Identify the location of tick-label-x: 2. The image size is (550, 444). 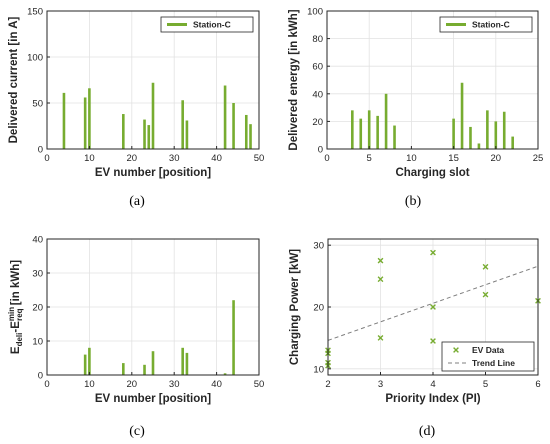
(327, 384).